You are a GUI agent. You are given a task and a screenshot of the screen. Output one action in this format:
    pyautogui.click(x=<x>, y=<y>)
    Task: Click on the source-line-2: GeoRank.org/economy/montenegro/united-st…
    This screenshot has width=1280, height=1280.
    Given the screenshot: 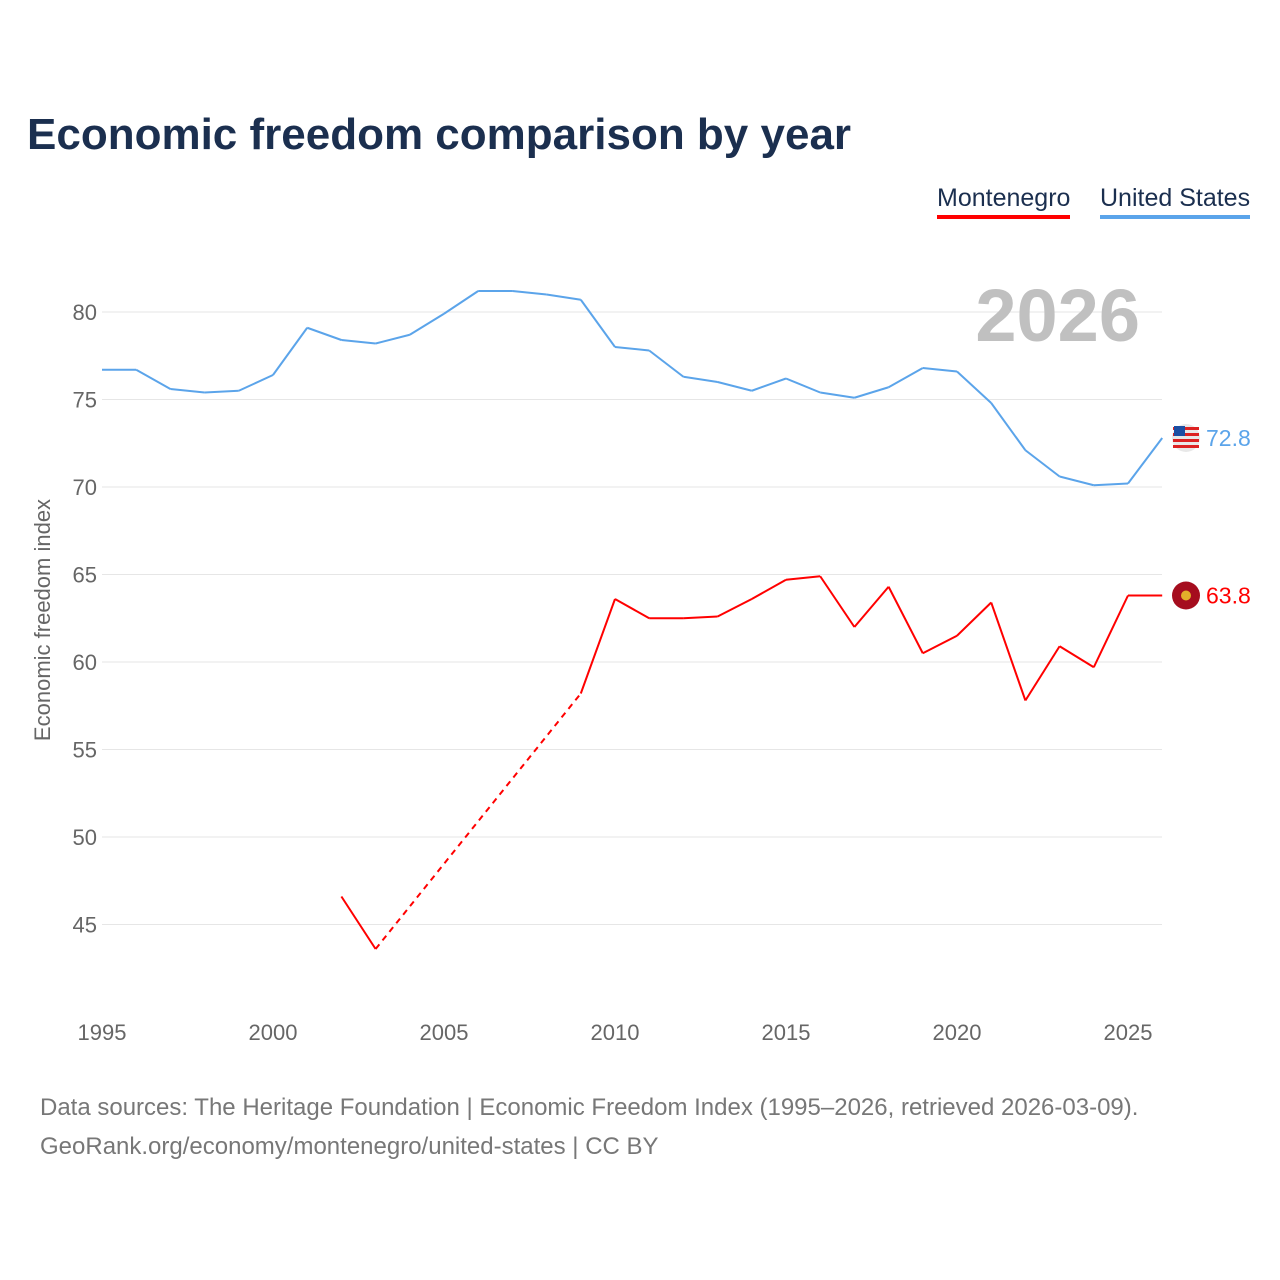 What is the action you would take?
    pyautogui.click(x=349, y=1146)
    